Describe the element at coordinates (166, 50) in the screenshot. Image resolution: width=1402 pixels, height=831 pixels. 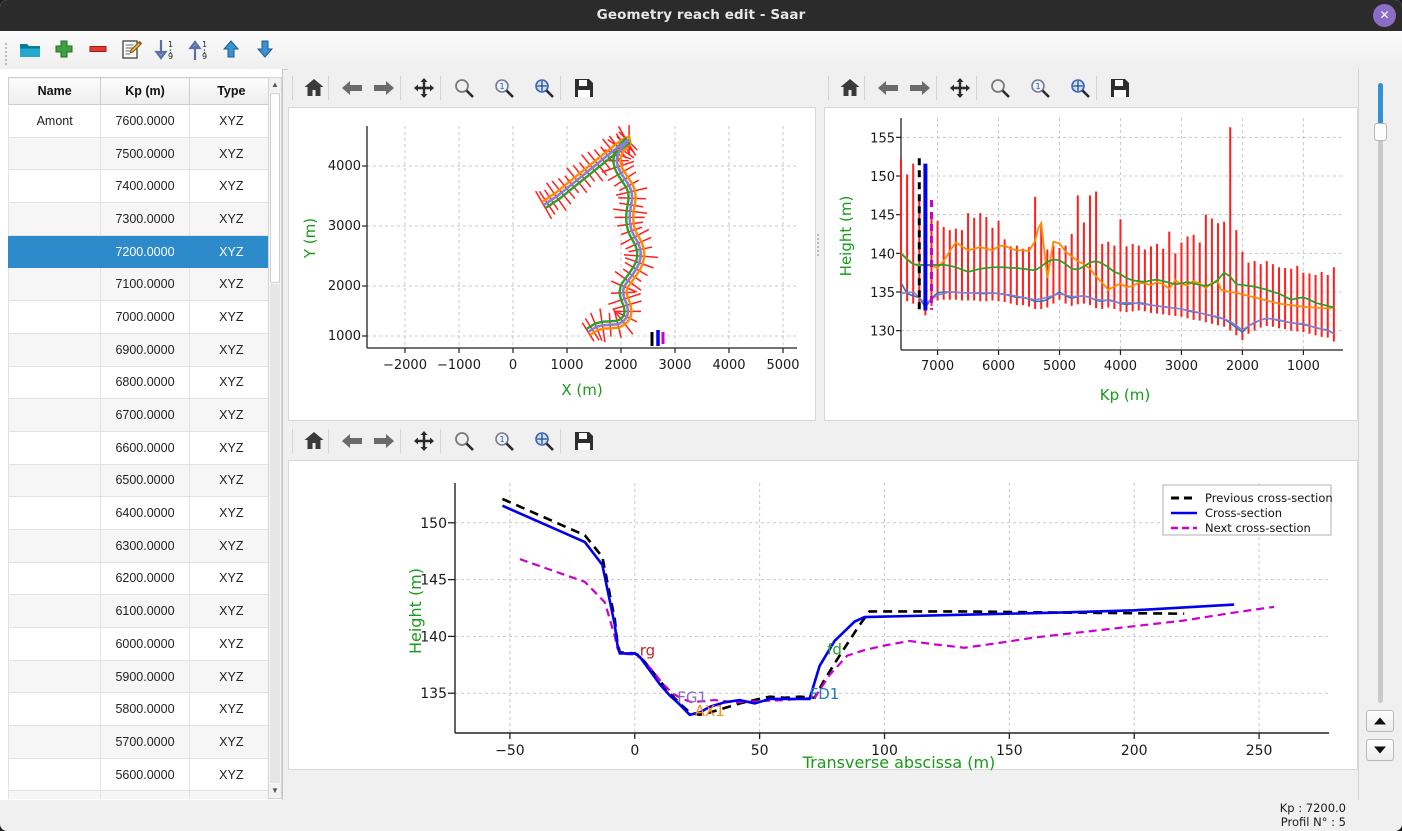
I see `sort-descending-button: 1 9` at that location.